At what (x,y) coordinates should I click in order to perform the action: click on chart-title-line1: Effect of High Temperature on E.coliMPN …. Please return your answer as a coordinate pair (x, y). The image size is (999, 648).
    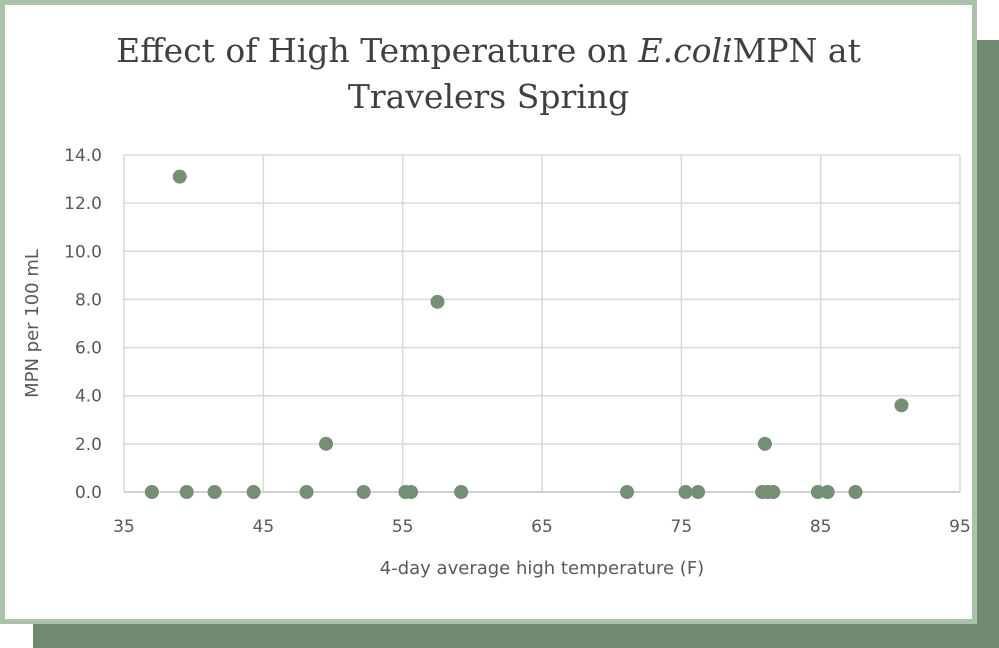
    Looking at the image, I should click on (488, 51).